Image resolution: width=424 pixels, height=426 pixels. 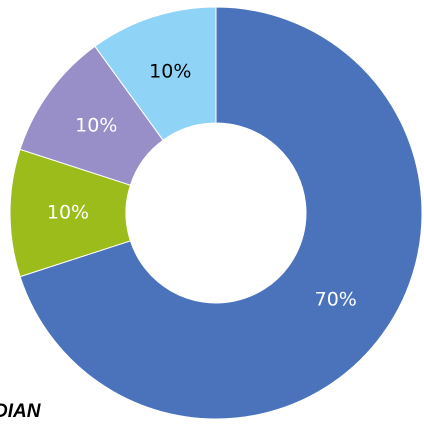 What do you see at coordinates (336, 299) in the screenshot?
I see `slice-label: 70%` at bounding box center [336, 299].